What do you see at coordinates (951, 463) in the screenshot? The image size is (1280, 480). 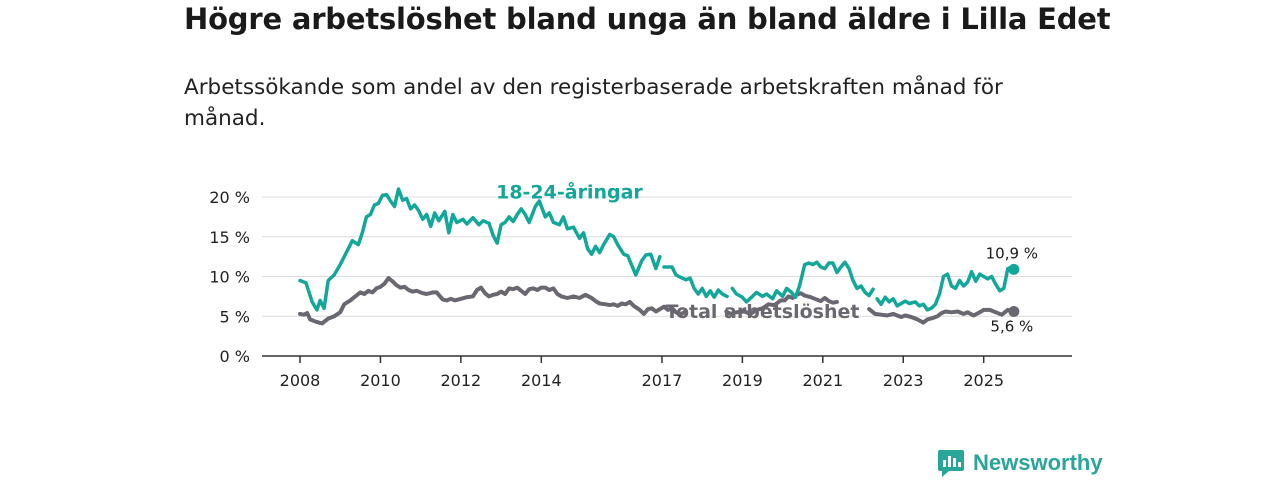 I see `newsworthy-logo-icon` at bounding box center [951, 463].